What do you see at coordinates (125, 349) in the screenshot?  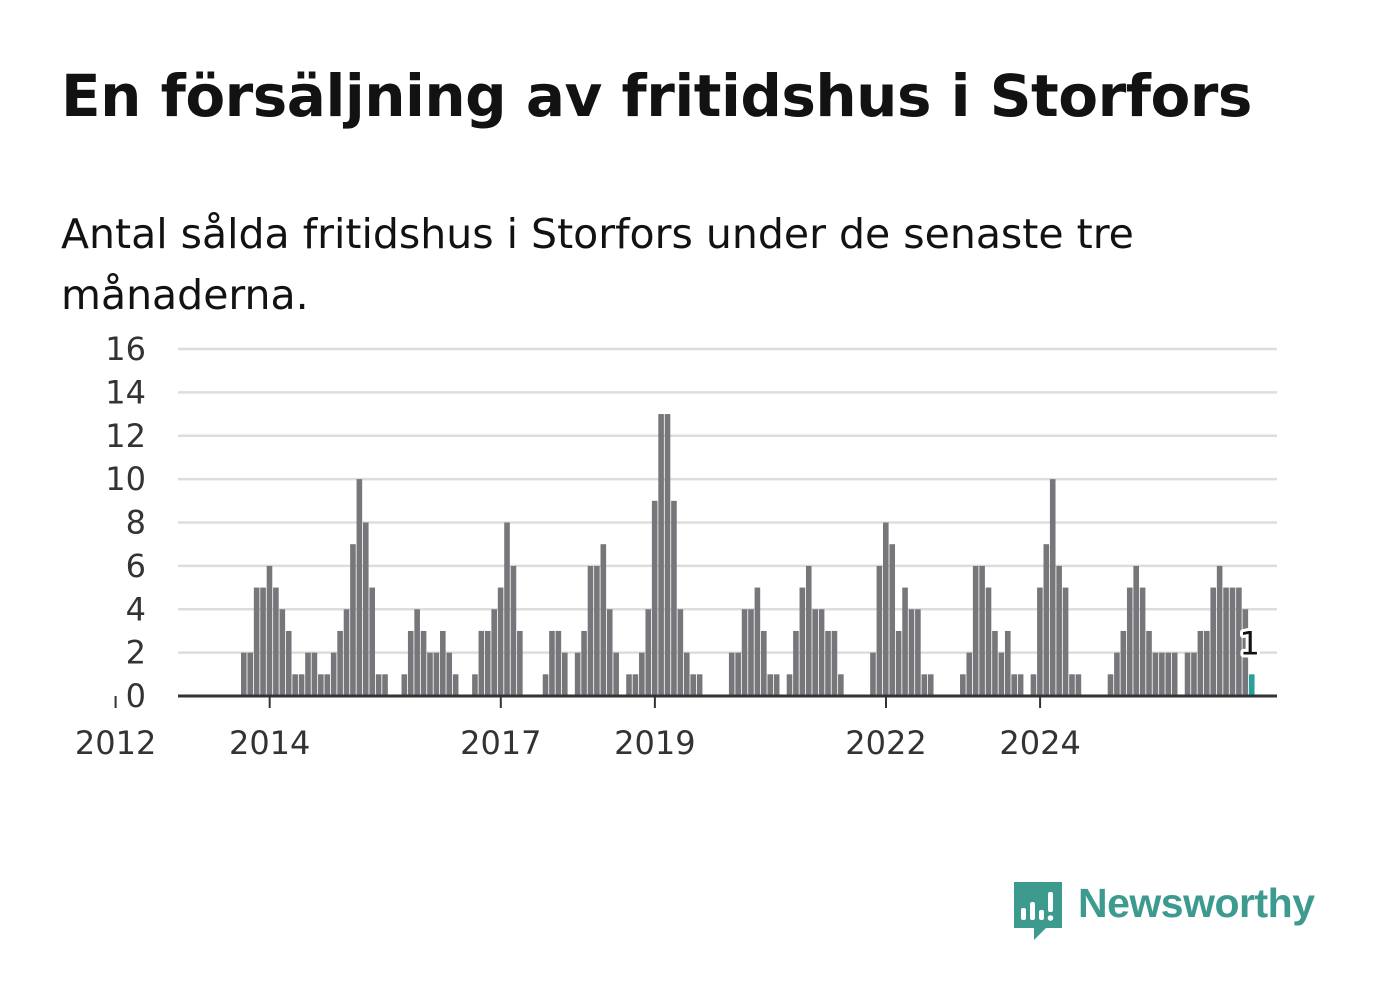 I see `y-tick-label: 16` at bounding box center [125, 349].